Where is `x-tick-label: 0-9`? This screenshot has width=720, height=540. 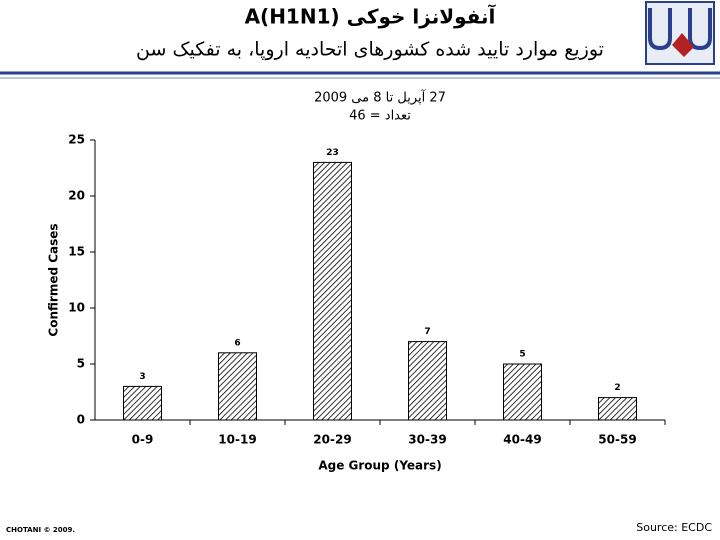
x-tick-label: 0-9 is located at coordinates (143, 440).